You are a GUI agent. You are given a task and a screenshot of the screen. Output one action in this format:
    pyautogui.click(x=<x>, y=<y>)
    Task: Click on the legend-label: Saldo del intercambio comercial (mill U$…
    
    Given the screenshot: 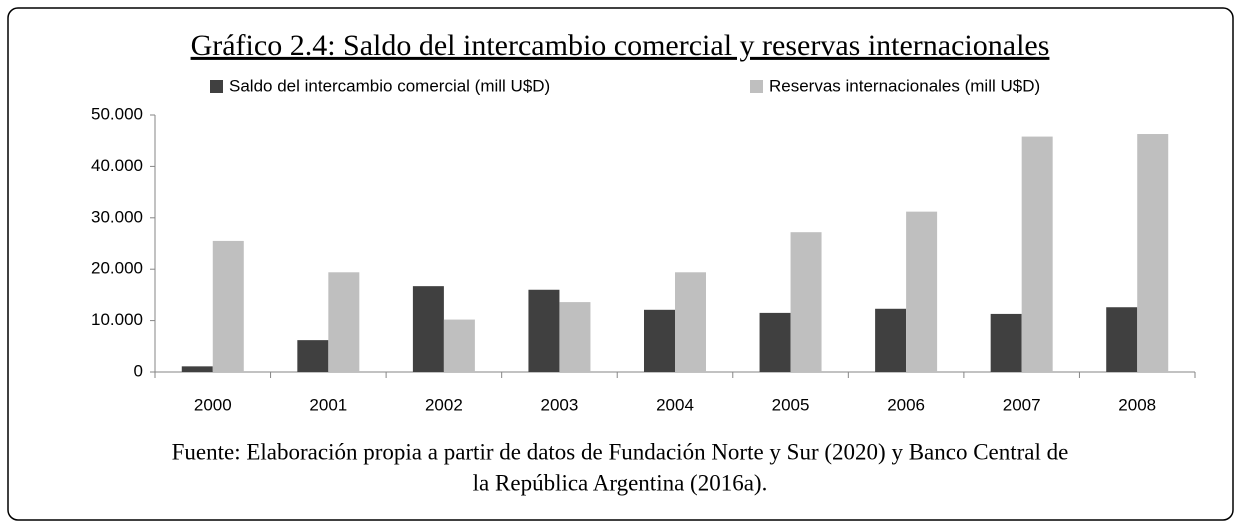 What is the action you would take?
    pyautogui.click(x=389, y=85)
    